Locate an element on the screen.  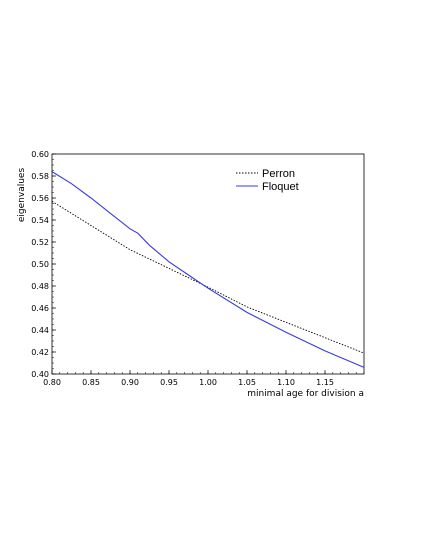
x-tick-label: 1.10 is located at coordinates (286, 382).